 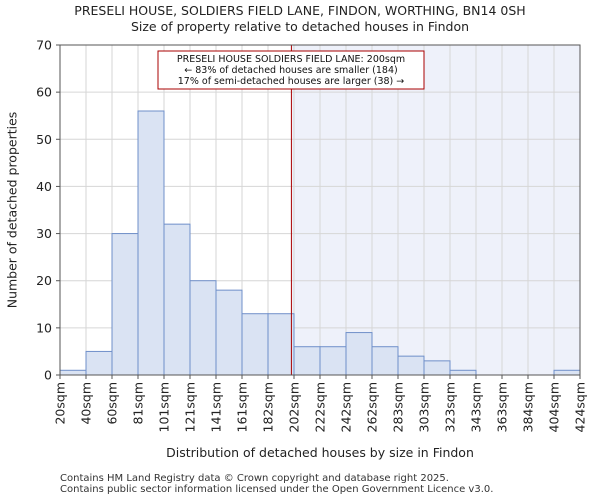 I want to click on y-tick-label: 20, so click(x=44, y=280).